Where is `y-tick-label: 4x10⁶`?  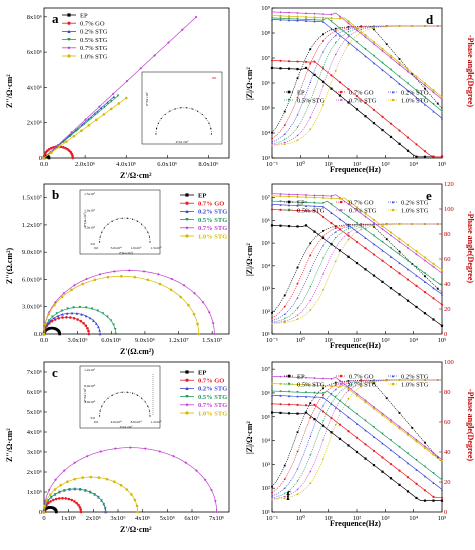
y-tick-label: 4x10⁶ is located at coordinates (34, 87).